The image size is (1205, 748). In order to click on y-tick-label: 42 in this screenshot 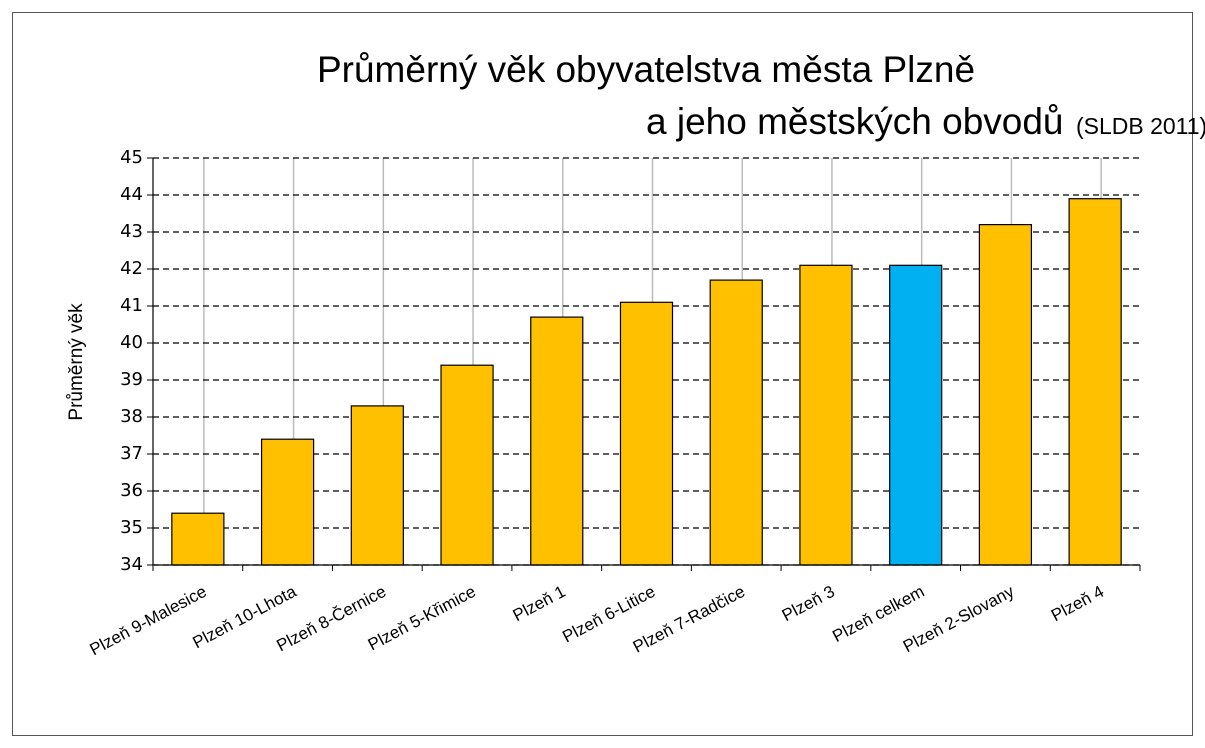, I will do `click(131, 268)`.